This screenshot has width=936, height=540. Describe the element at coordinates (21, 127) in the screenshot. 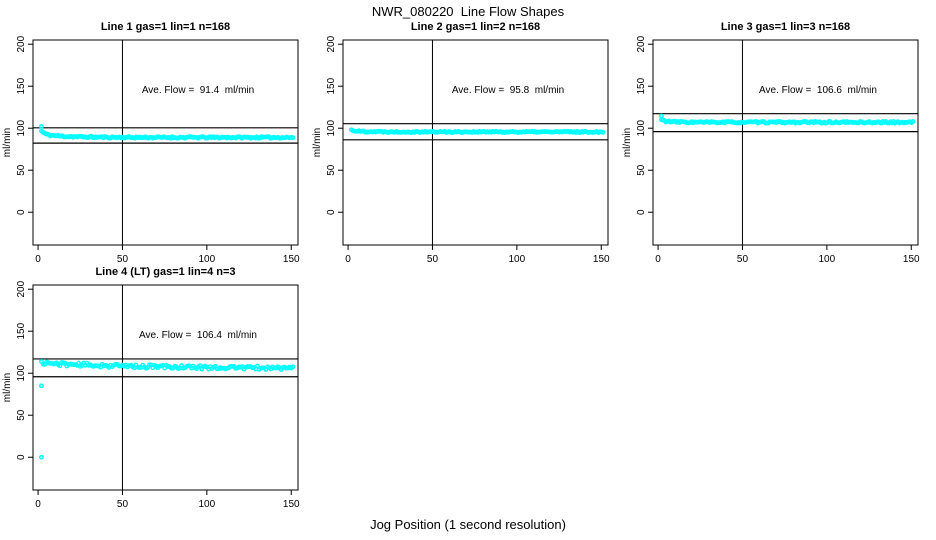

I see `subplot-1-y-tick-label: 100` at that location.